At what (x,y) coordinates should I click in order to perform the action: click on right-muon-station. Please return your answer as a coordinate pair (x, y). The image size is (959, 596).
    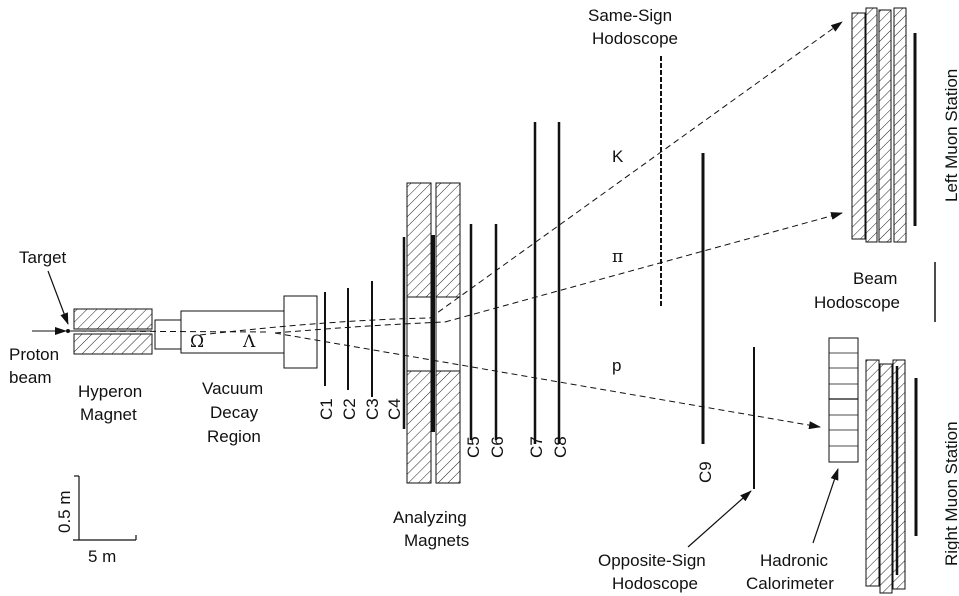
    Looking at the image, I should click on (891, 476).